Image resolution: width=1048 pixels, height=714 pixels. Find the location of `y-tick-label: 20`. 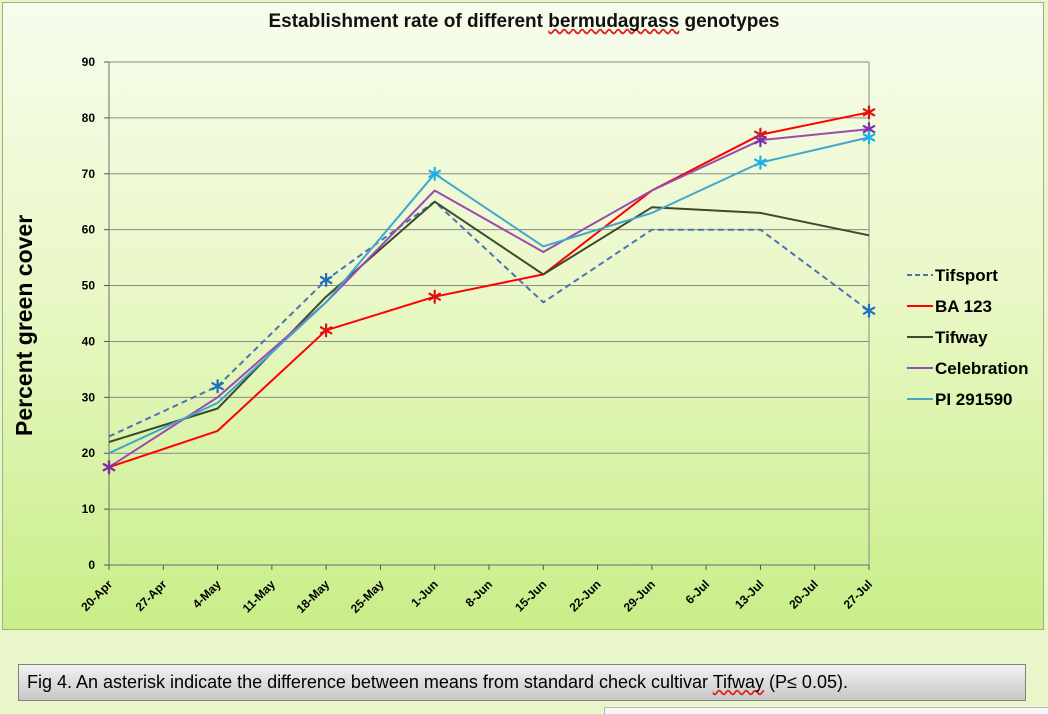

y-tick-label: 20 is located at coordinates (89, 453).